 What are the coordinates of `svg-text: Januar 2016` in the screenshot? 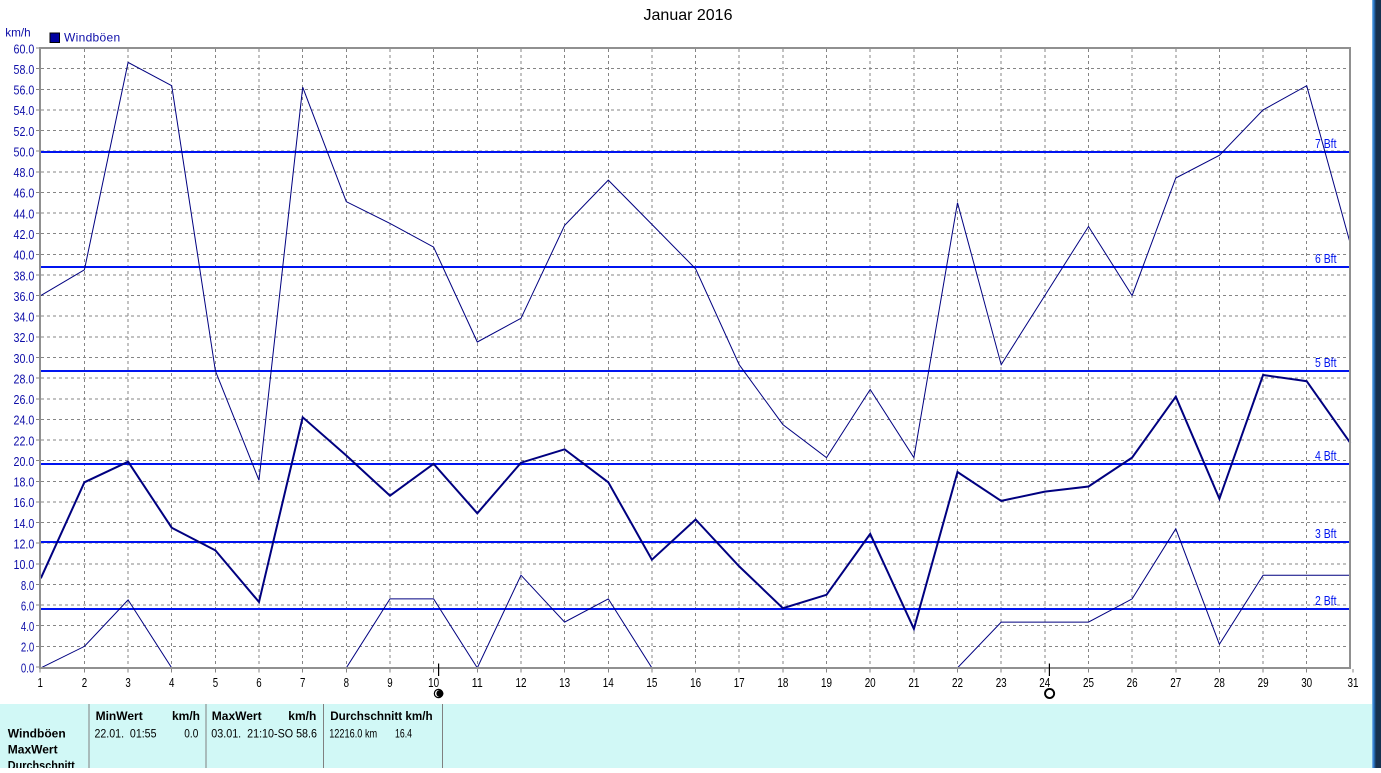 It's located at (688, 15).